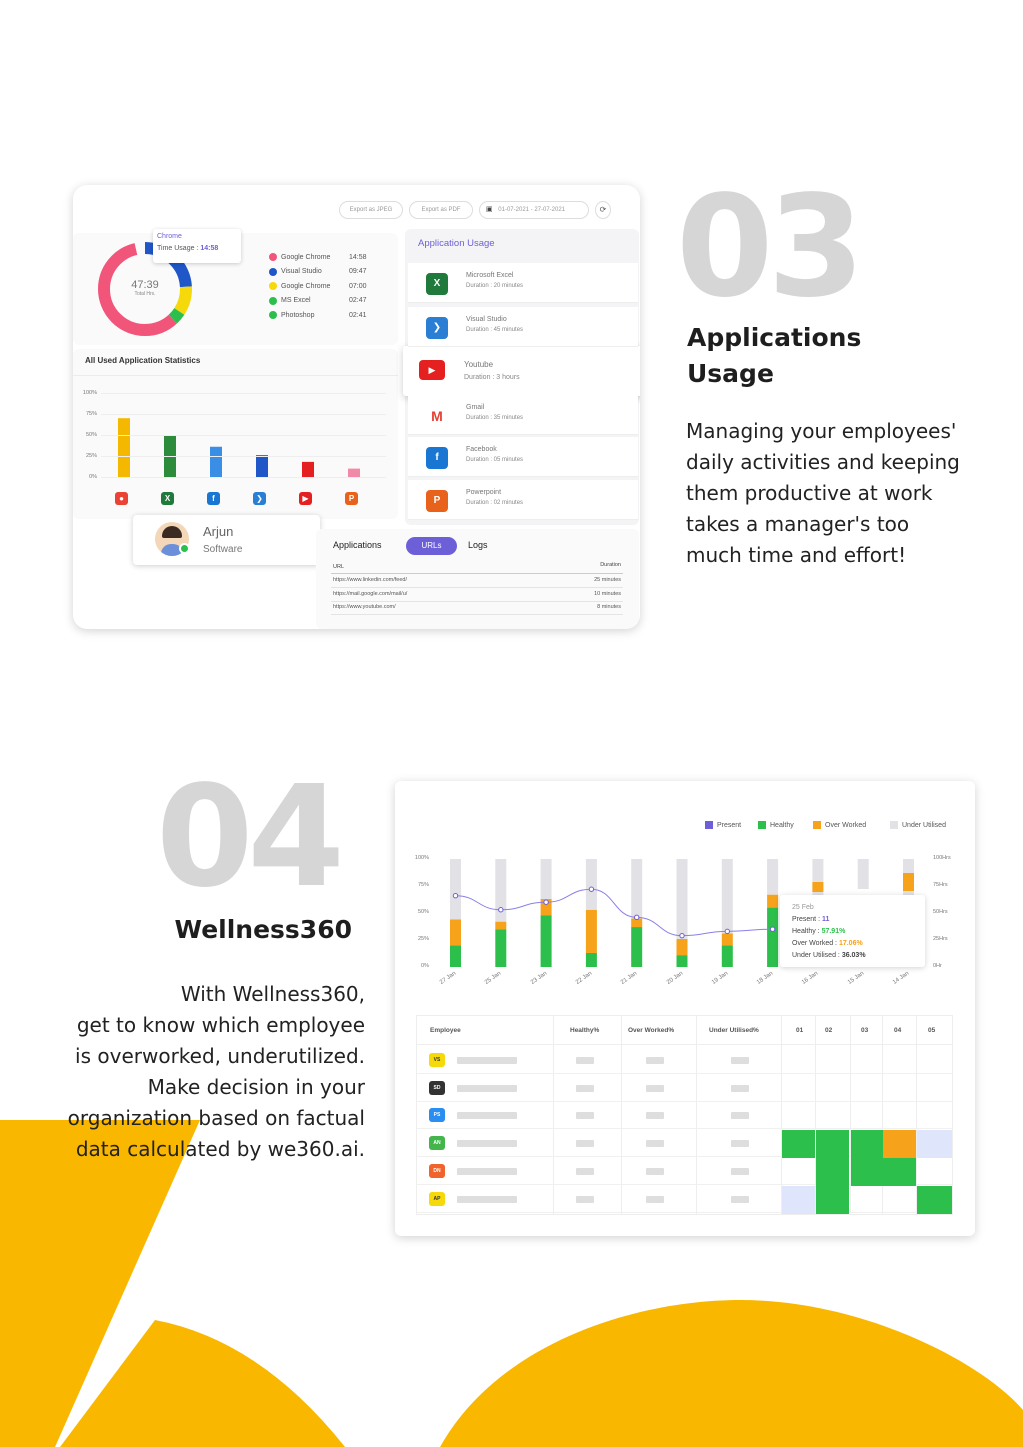 The image size is (1023, 1447). I want to click on app-item-microsoft-excel: X Microsoft Excel Duration : 20 minutes, so click(523, 283).